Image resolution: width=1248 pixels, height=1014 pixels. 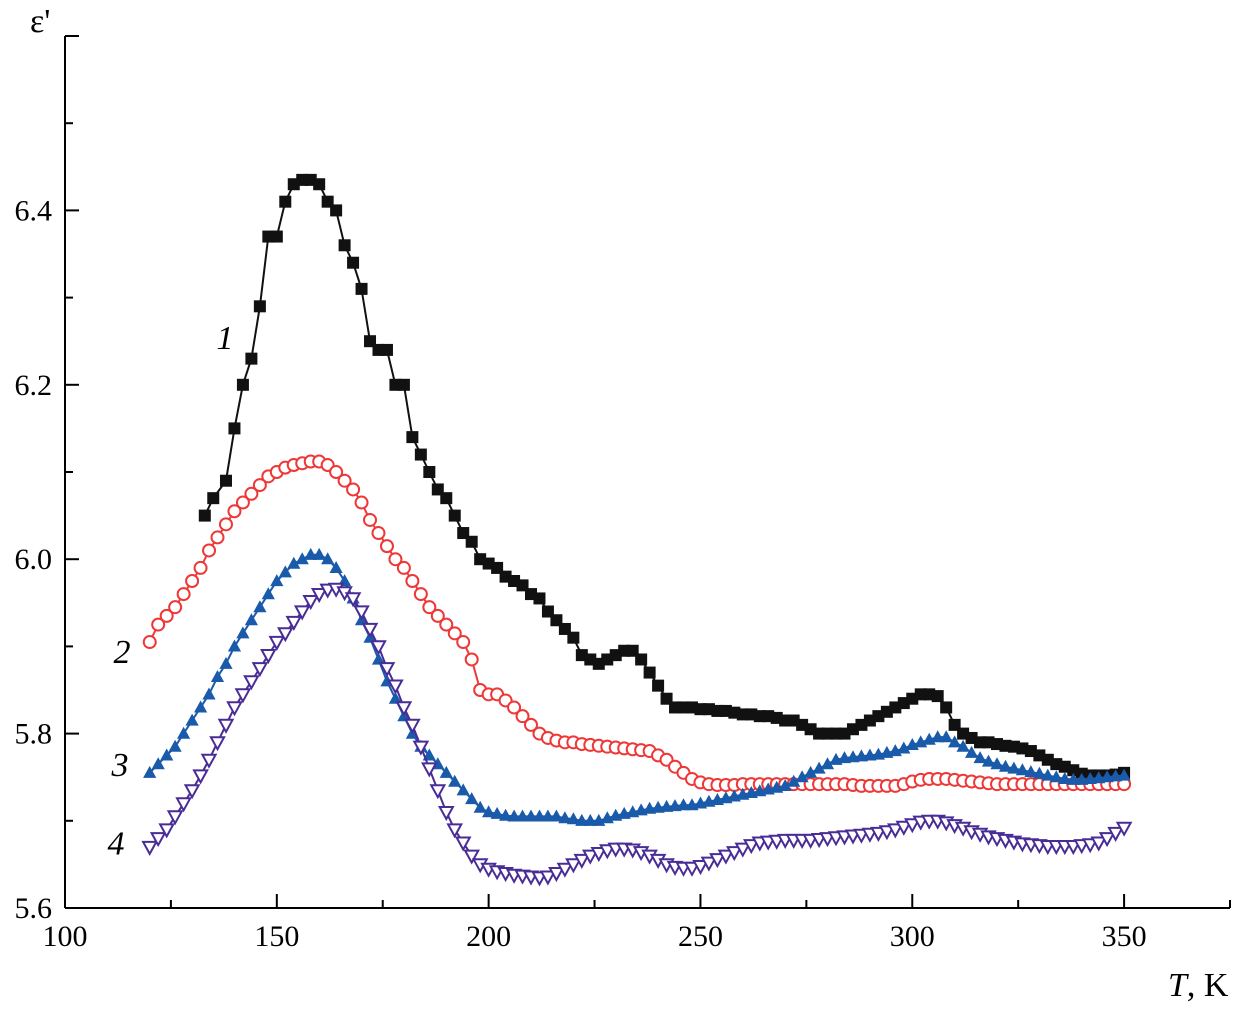 I want to click on series-label-4: 4, so click(x=116, y=844).